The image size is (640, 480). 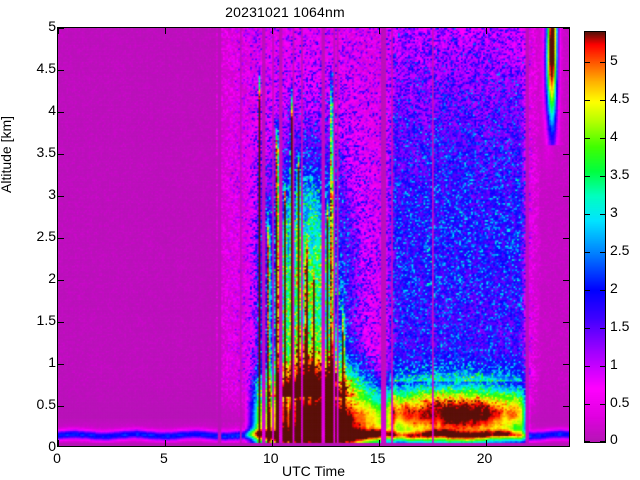 What do you see at coordinates (163, 458) in the screenshot?
I see `x-tick-label: 5` at bounding box center [163, 458].